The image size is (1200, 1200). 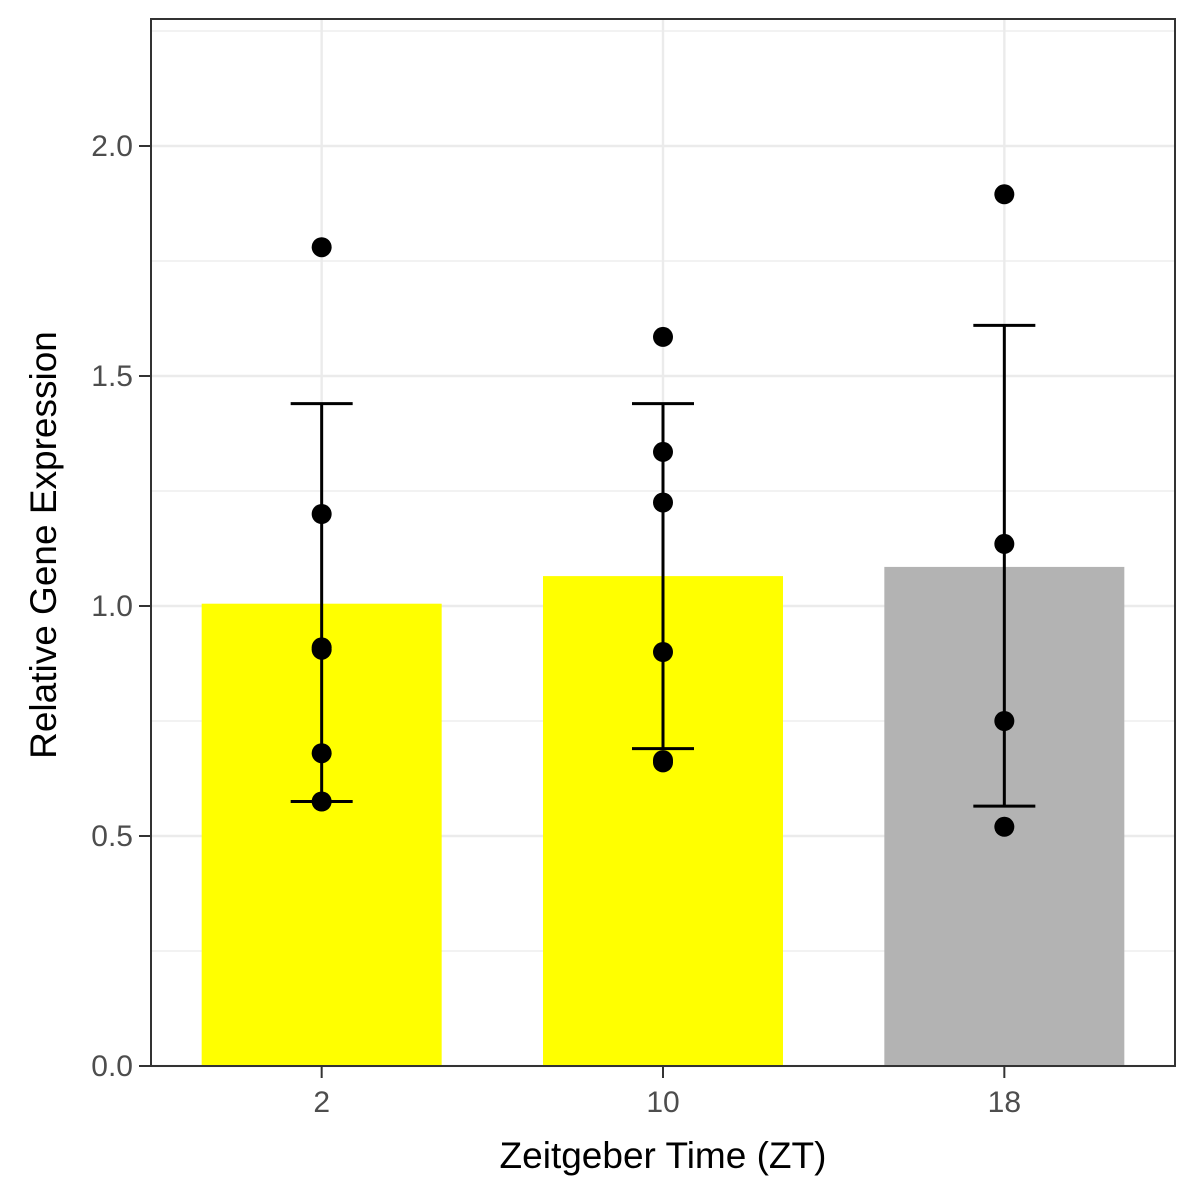 I want to click on x-tick-label: 2, so click(x=321, y=1102).